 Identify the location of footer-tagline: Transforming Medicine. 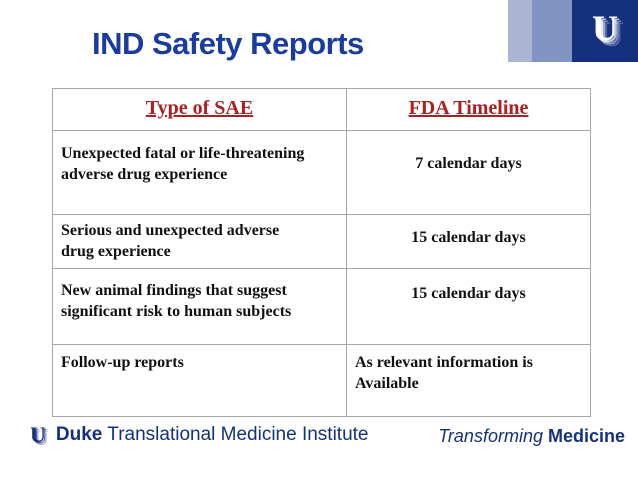
(531, 436).